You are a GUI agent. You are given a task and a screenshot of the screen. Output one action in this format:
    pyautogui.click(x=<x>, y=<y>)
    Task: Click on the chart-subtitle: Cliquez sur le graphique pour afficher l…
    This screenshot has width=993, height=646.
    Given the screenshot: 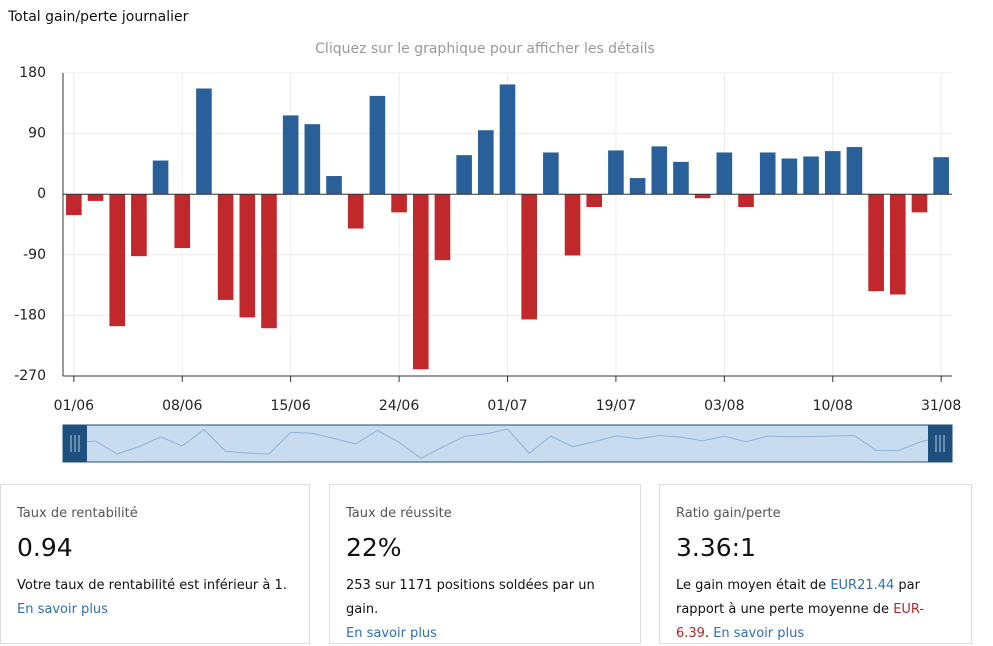 What is the action you would take?
    pyautogui.click(x=485, y=49)
    